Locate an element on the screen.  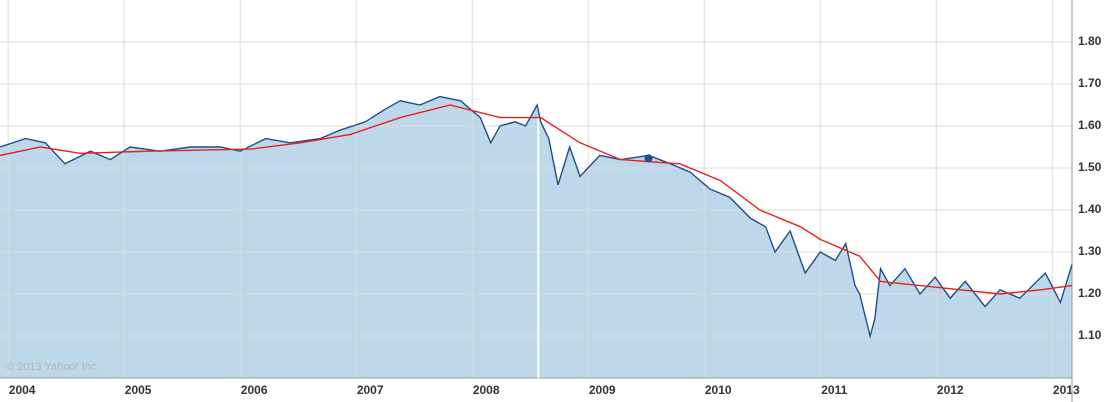
x-tick-label: 2006 is located at coordinates (254, 390).